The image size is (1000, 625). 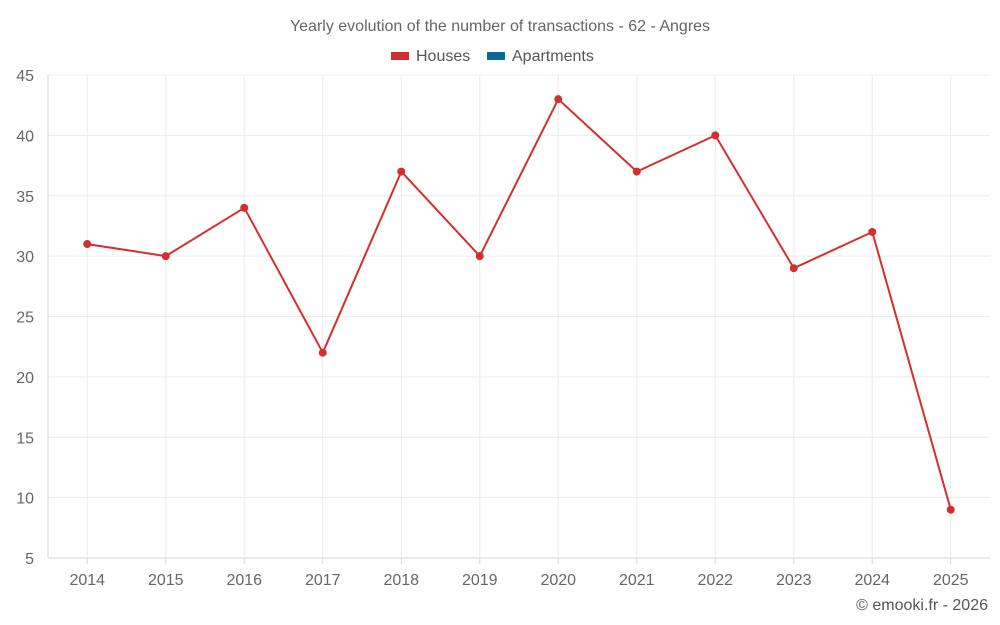 What do you see at coordinates (558, 580) in the screenshot?
I see `x-tick-label: 2020` at bounding box center [558, 580].